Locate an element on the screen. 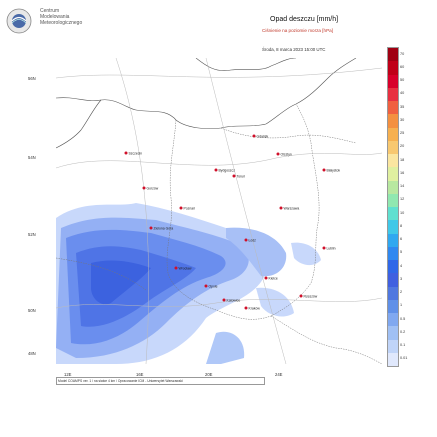 This screenshot has width=437, height=437. legend-label: 14 is located at coordinates (402, 186).